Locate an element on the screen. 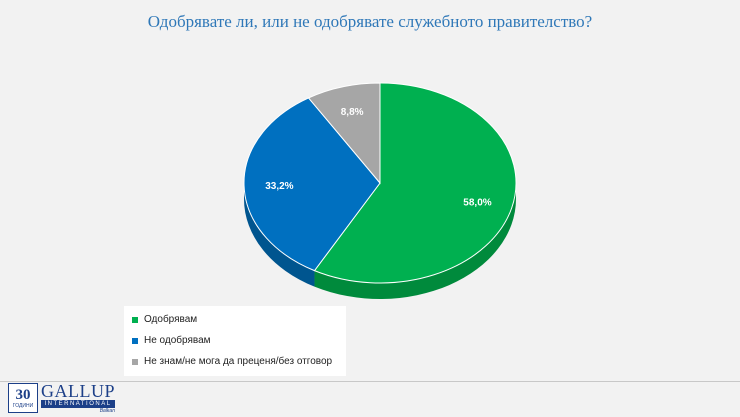 The width and height of the screenshot is (740, 417). pie-slice-approve is located at coordinates (415, 183).